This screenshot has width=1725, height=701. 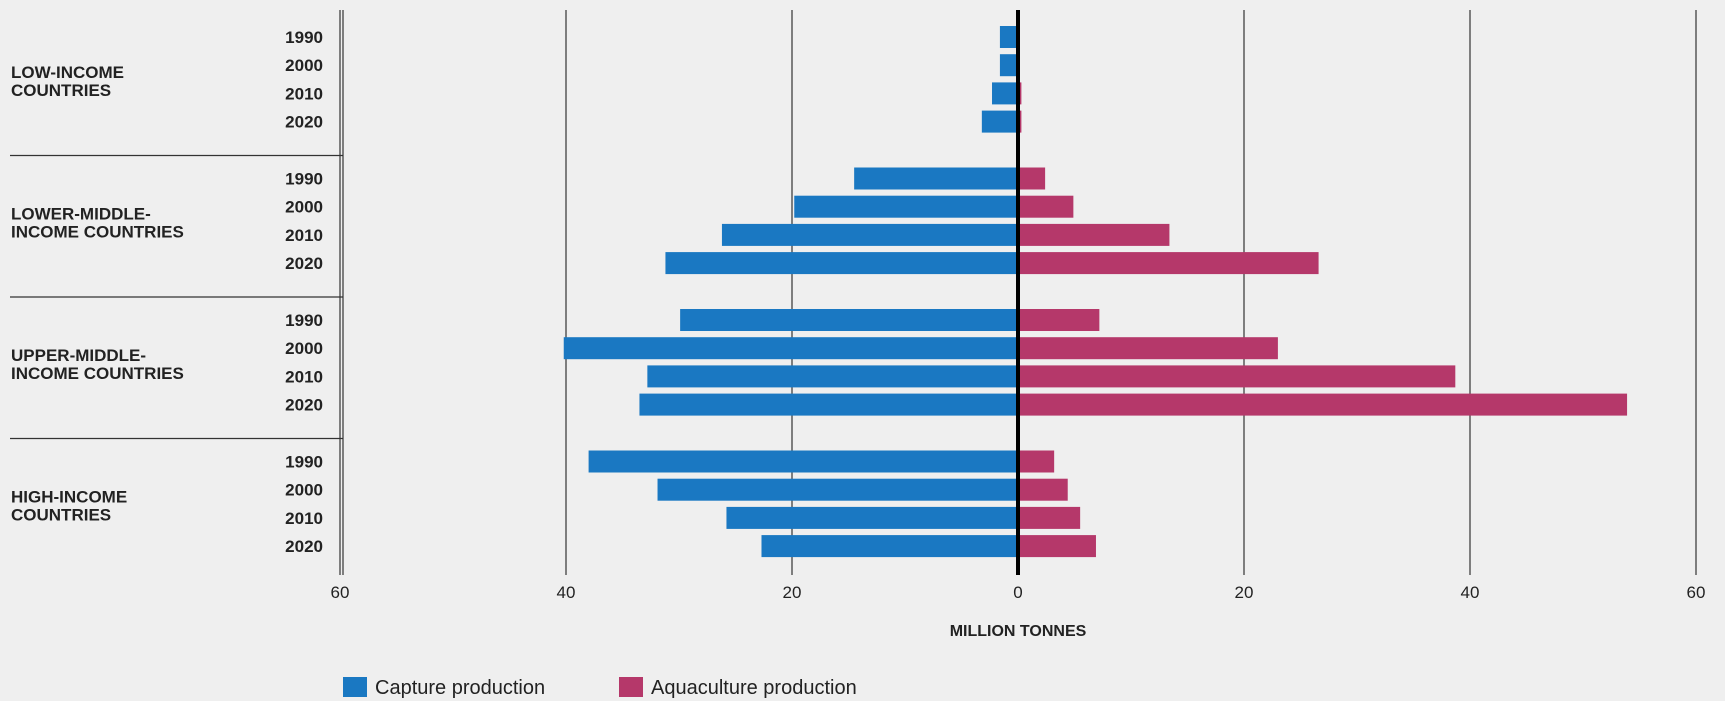 I want to click on group-label: LOW-INCOME COUNTRIES, so click(x=67, y=81).